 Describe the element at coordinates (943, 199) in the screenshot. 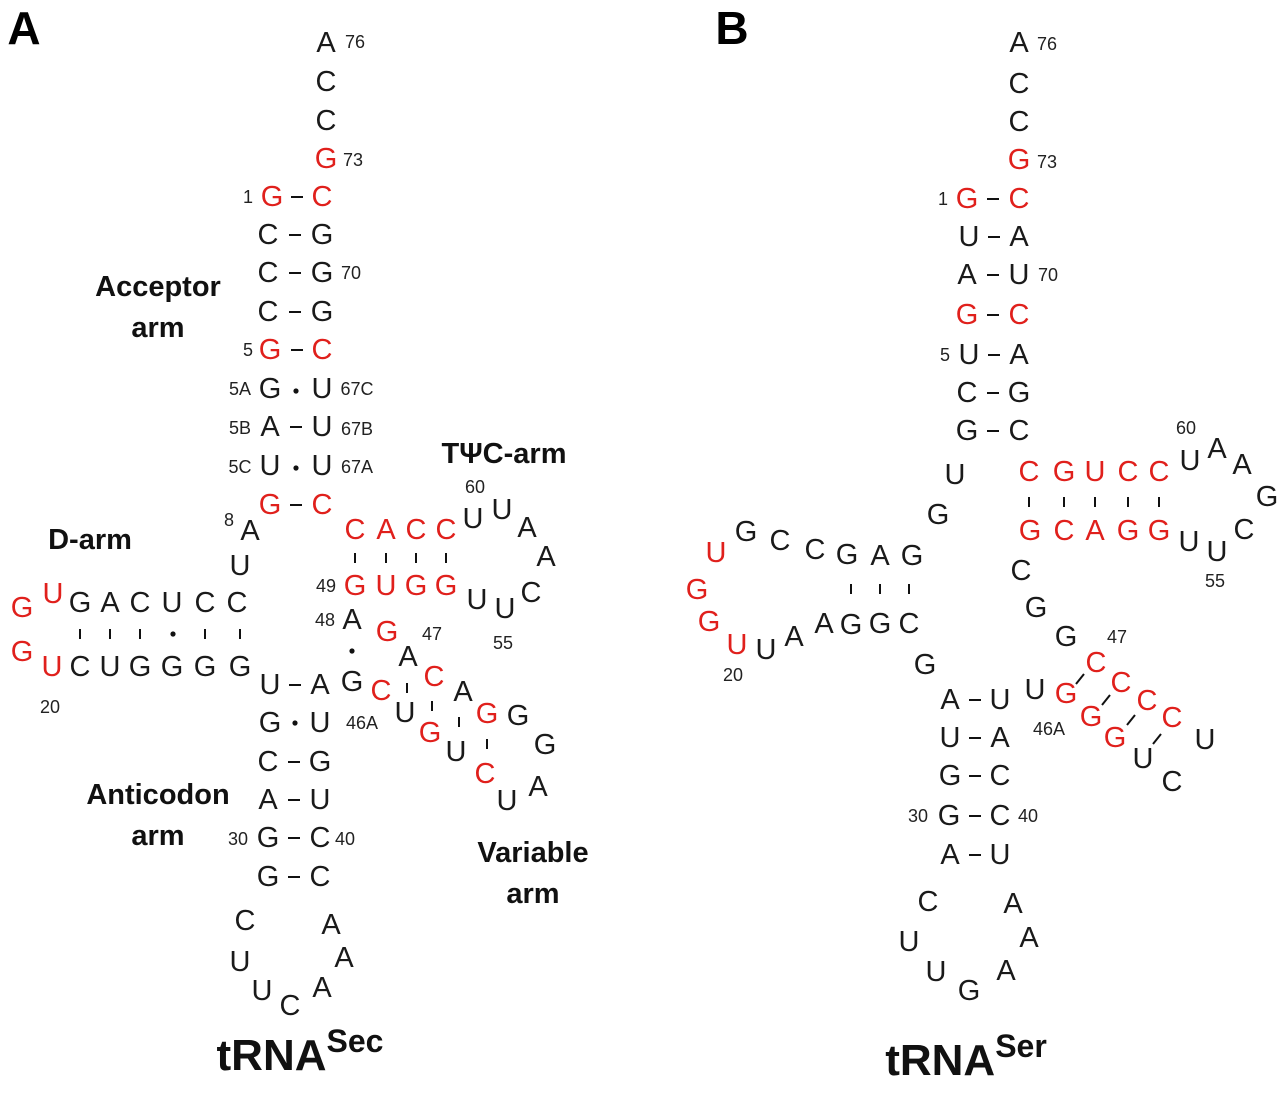

I see `position-number: 1` at that location.